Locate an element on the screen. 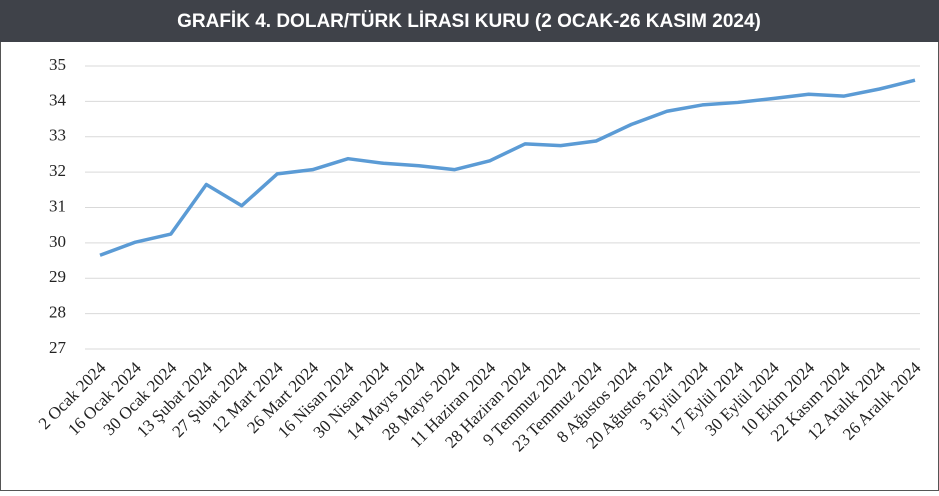 The width and height of the screenshot is (939, 496). y-tick-label: 30 is located at coordinates (57, 241).